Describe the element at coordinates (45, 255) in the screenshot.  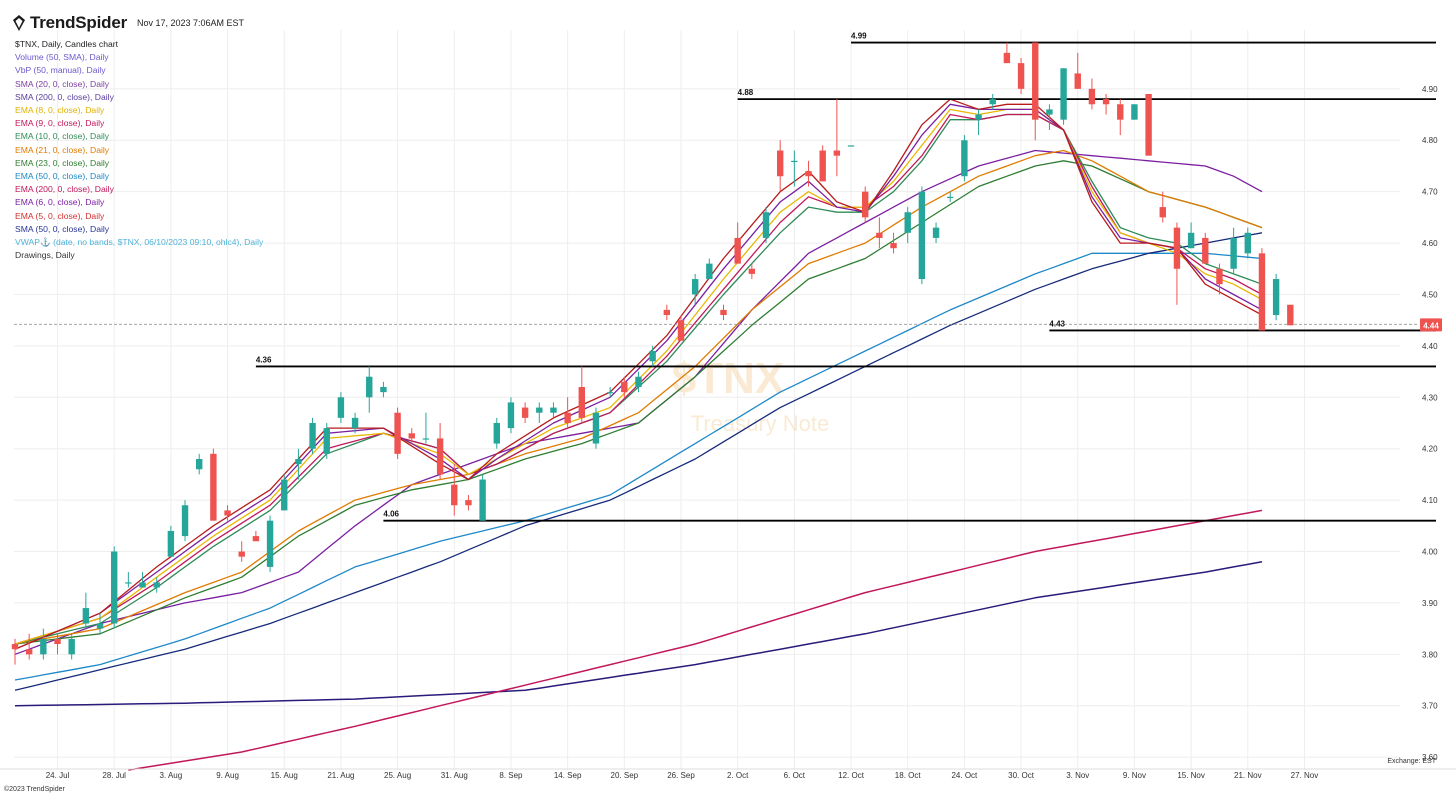
I see `legend-item: Drawings, Daily` at that location.